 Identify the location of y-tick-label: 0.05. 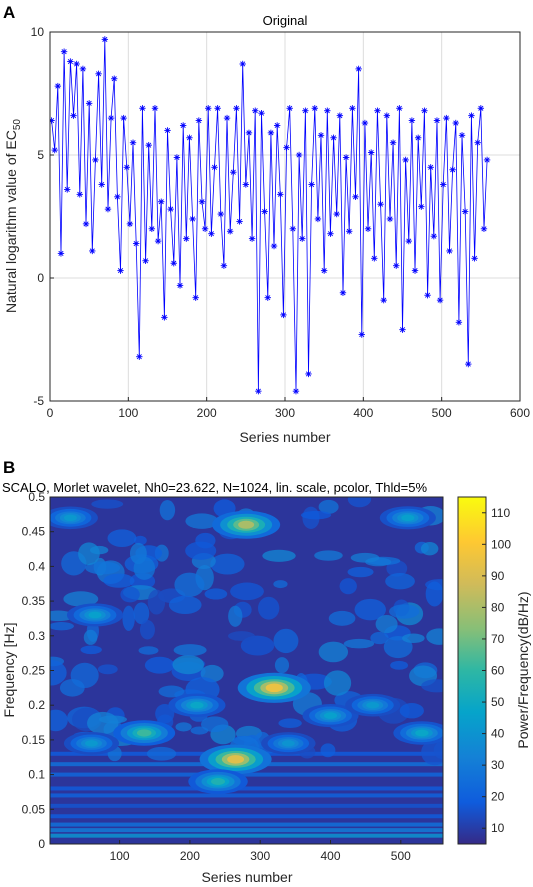
(34, 809).